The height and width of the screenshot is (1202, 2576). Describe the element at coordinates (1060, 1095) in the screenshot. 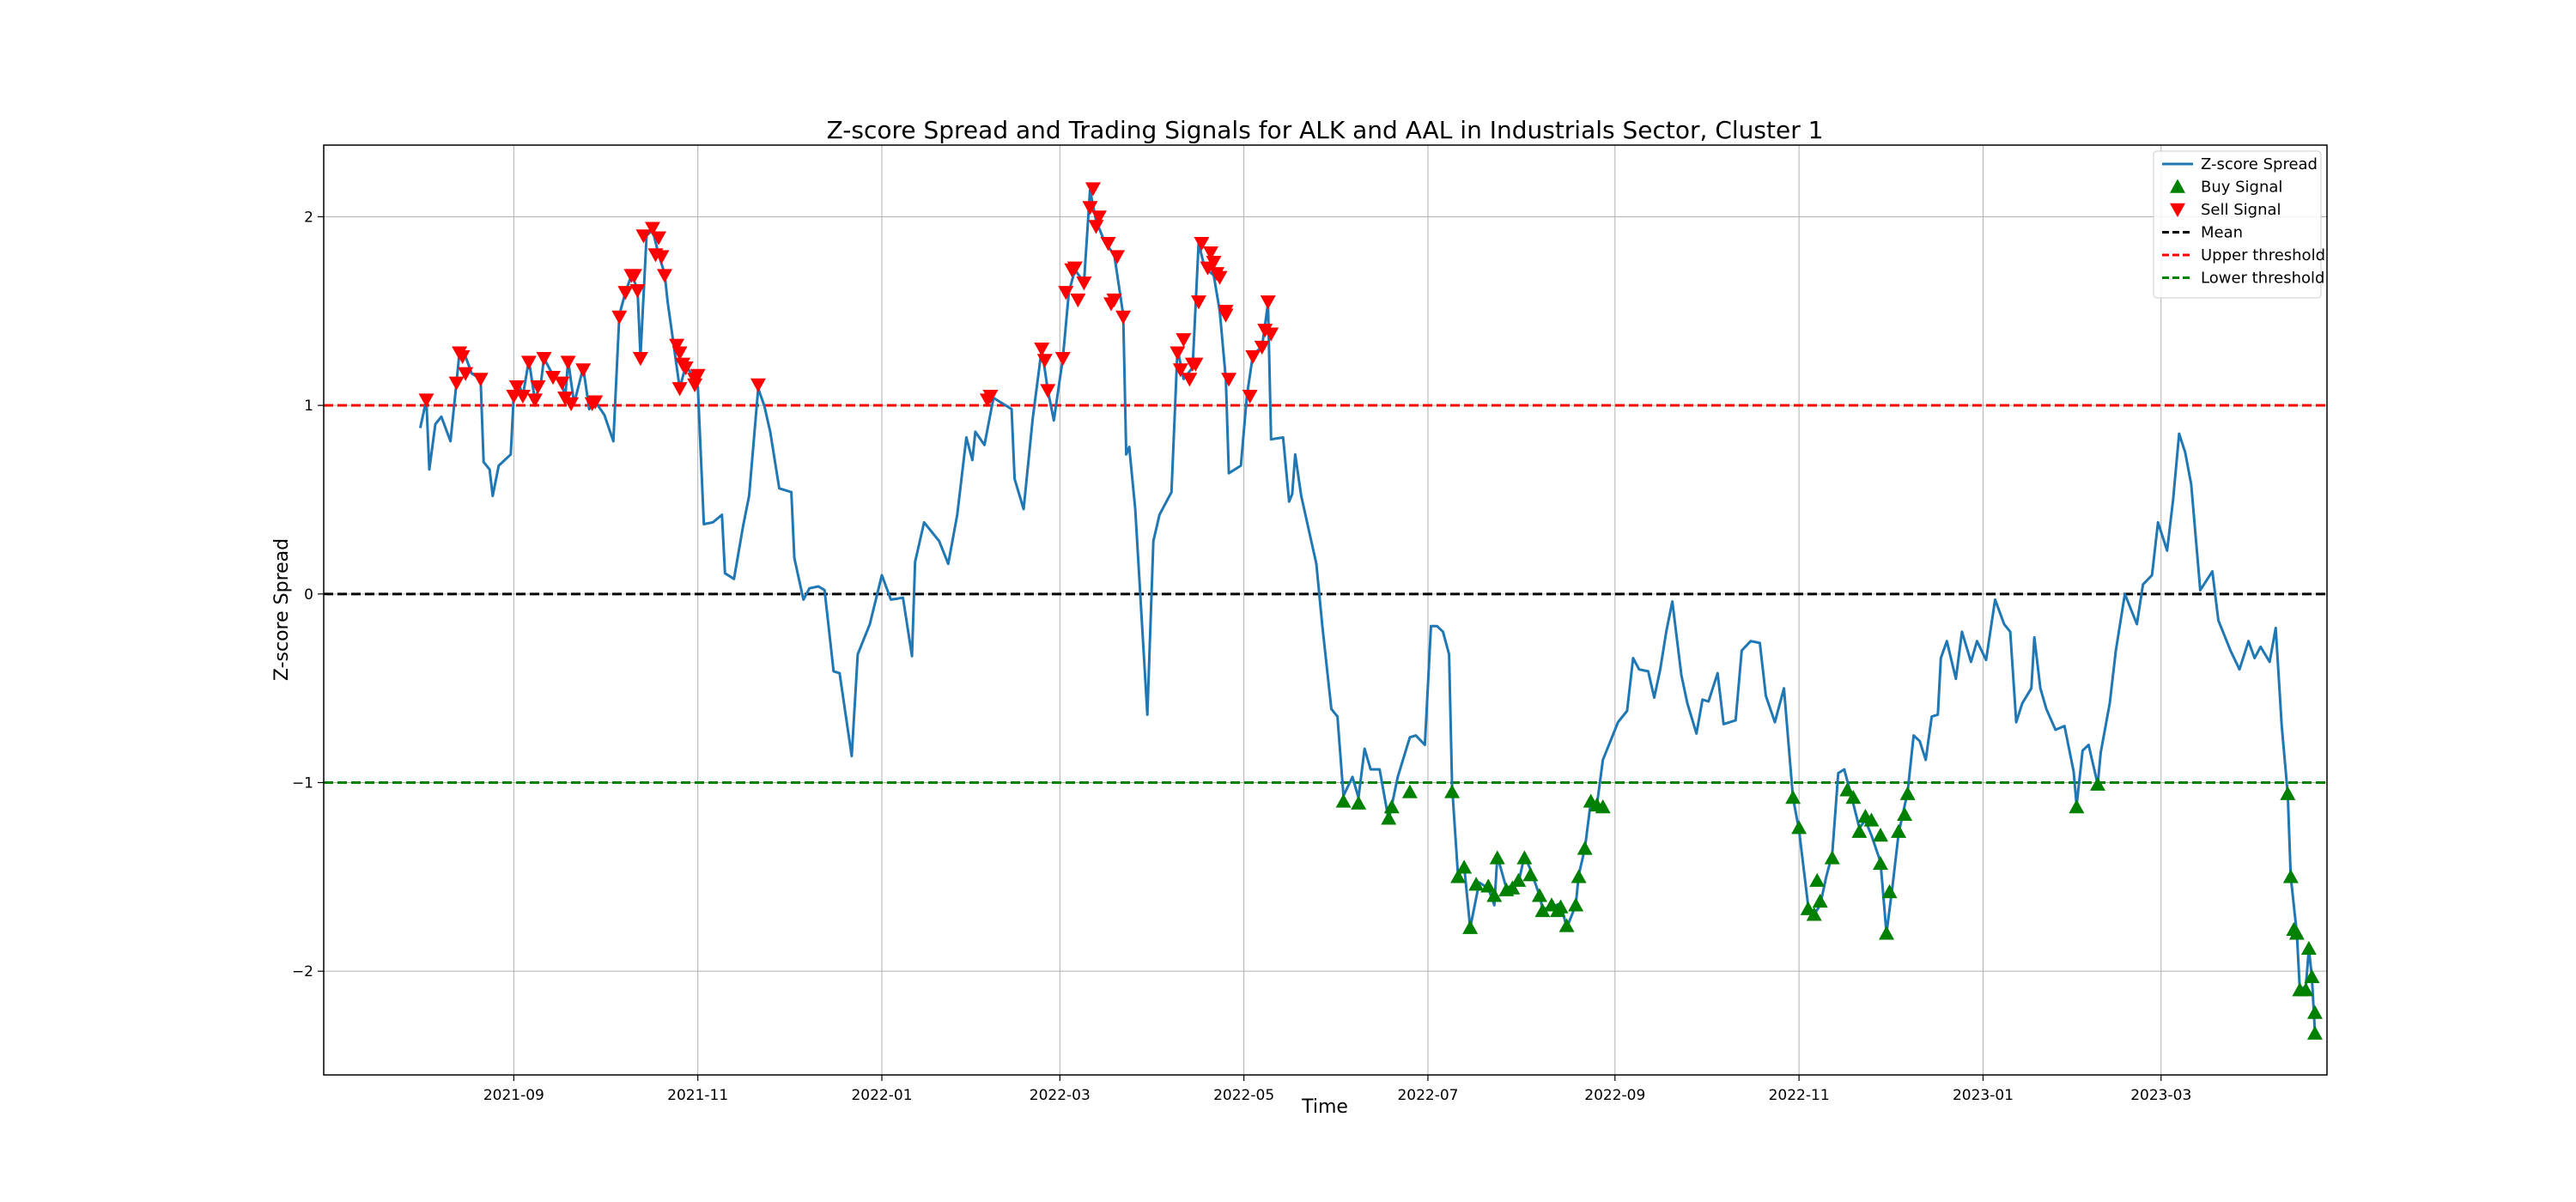

I see `x-tick-label: 2022-03` at that location.